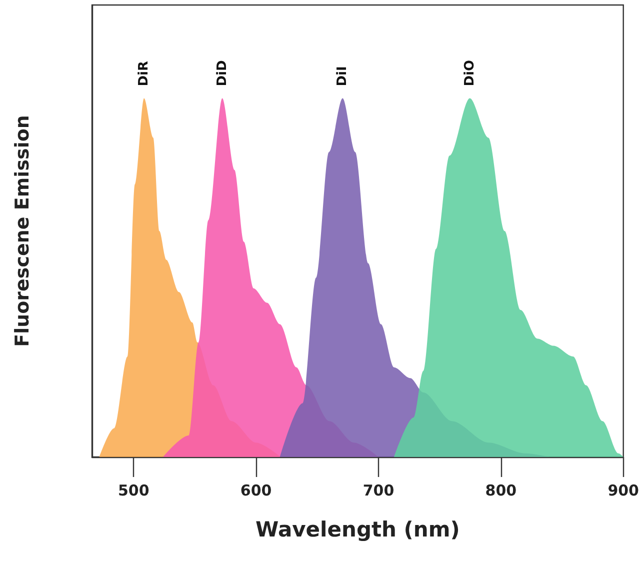  Describe the element at coordinates (134, 491) in the screenshot. I see `x-tick-label: 500` at that location.